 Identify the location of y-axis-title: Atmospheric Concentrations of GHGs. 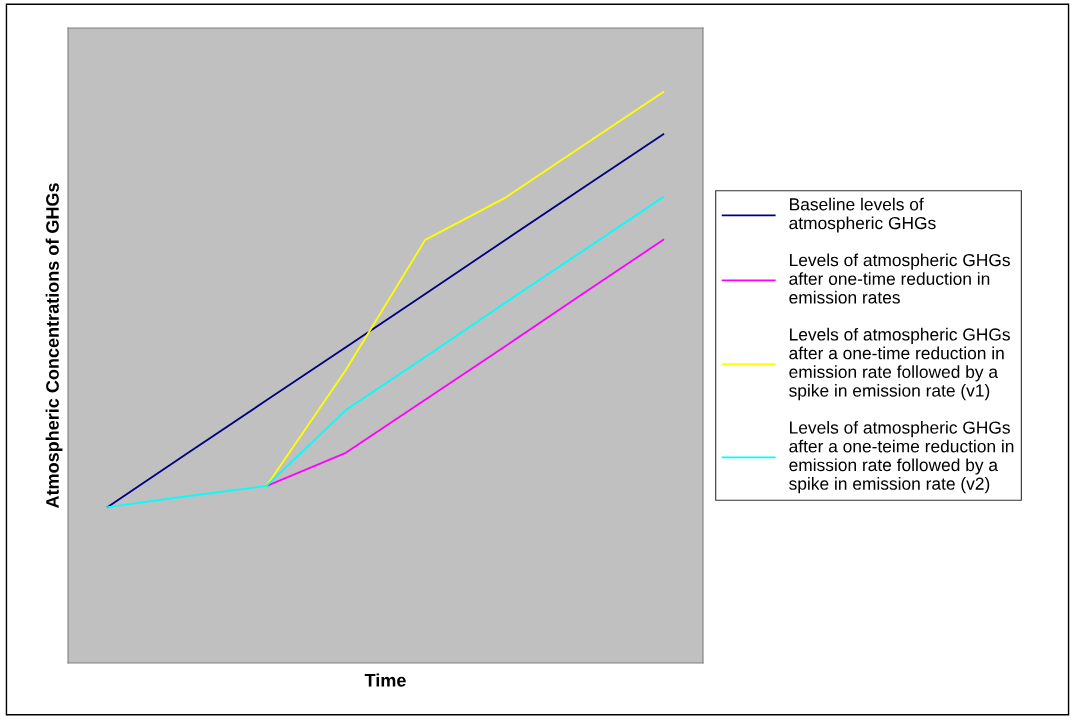
(54, 346).